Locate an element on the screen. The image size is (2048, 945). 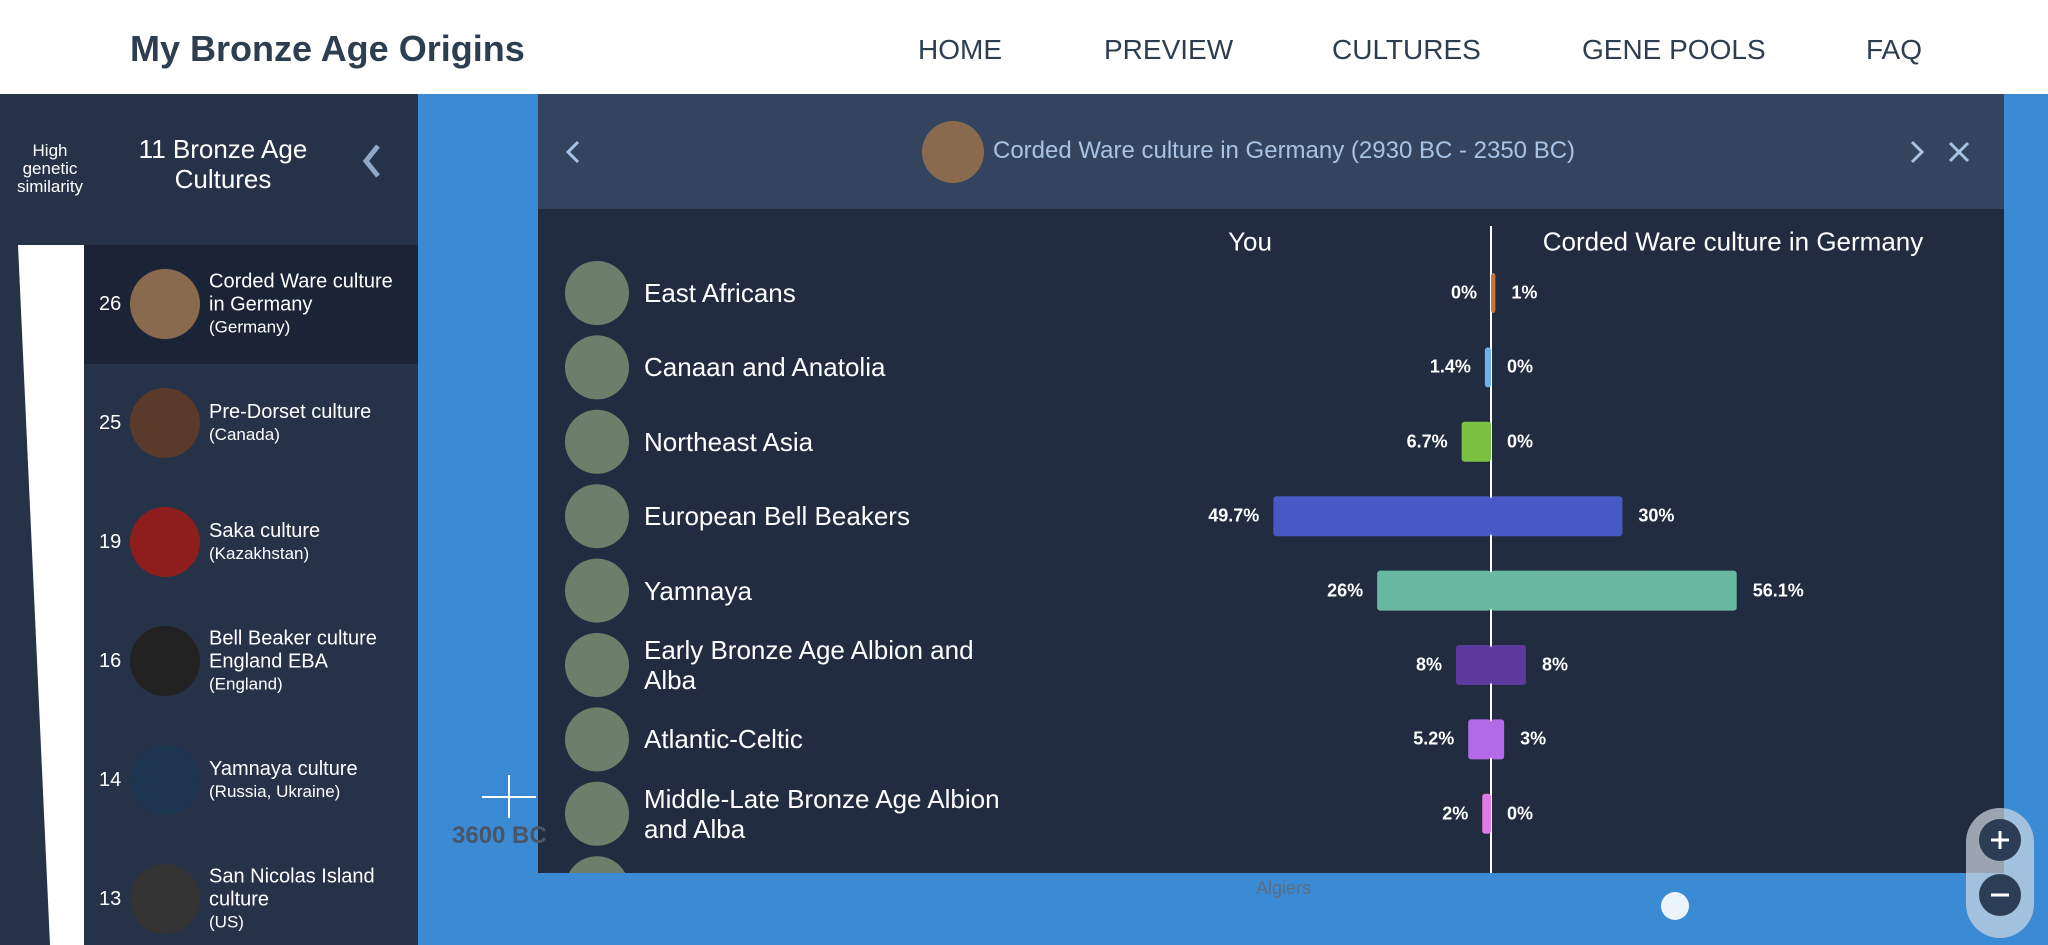
population-name: European Bell Beakers is located at coordinates (777, 516).